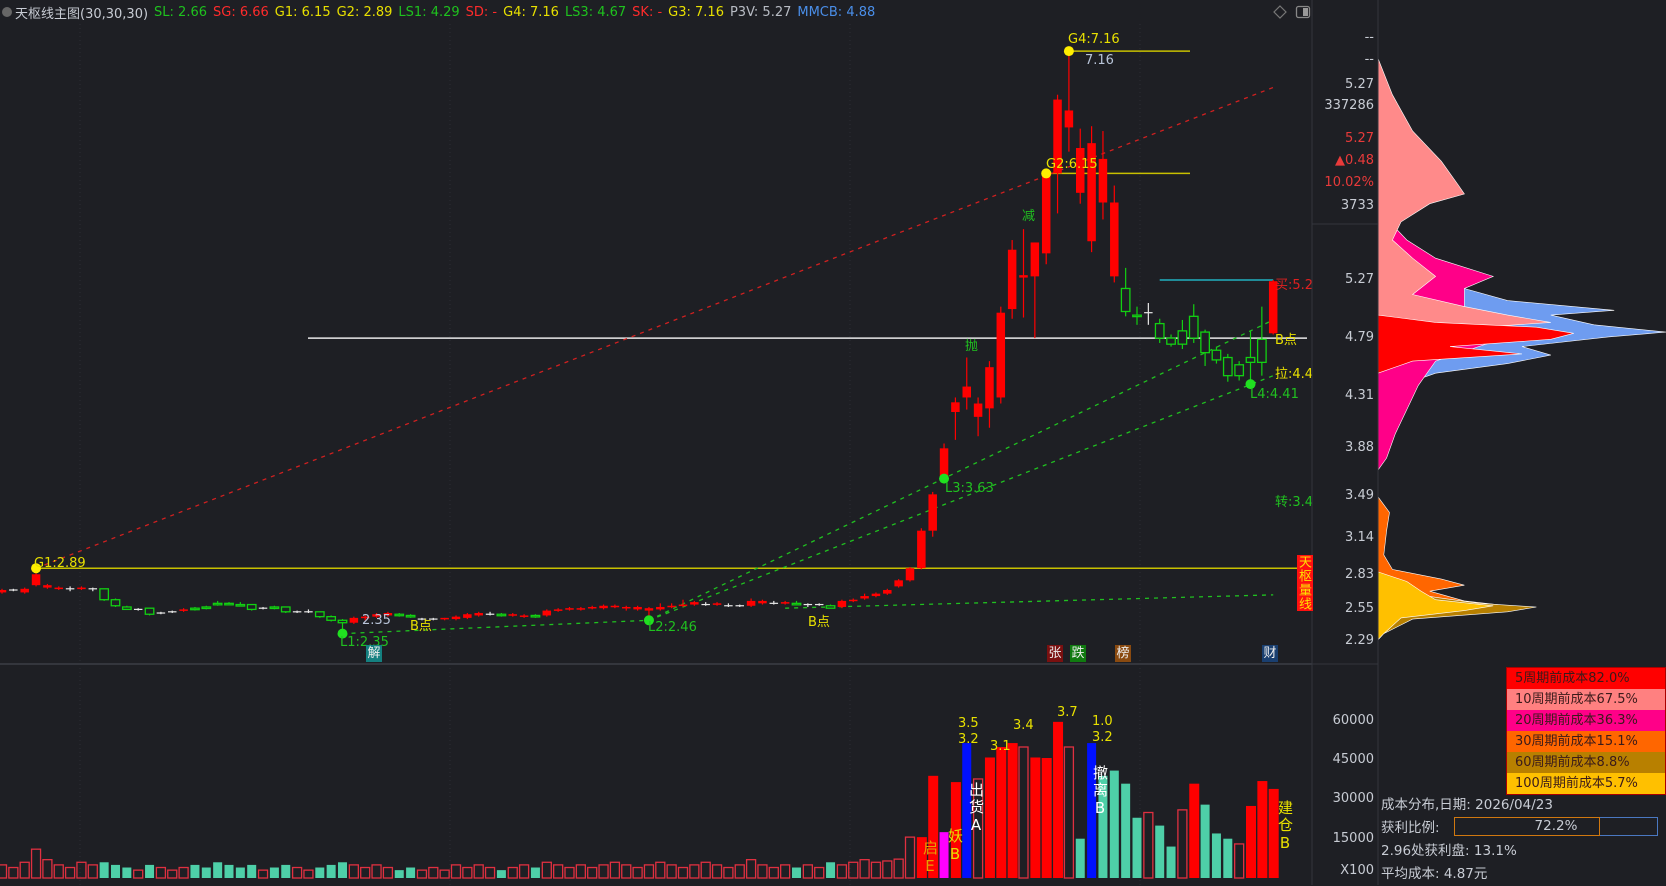 The height and width of the screenshot is (886, 1666). What do you see at coordinates (1023, 725) in the screenshot?
I see `vol-label-c: 3.4` at bounding box center [1023, 725].